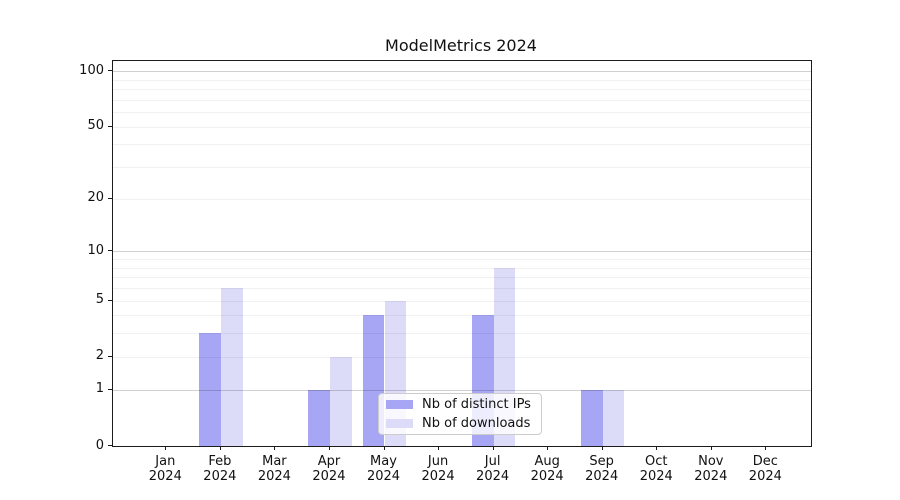 The height and width of the screenshot is (500, 900). I want to click on x-tick-label-oct: Oct 2024, so click(656, 469).